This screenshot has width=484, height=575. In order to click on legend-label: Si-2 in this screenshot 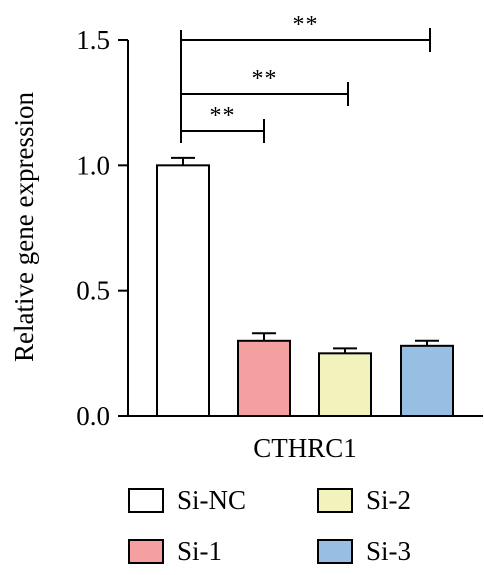, I will do `click(388, 500)`.